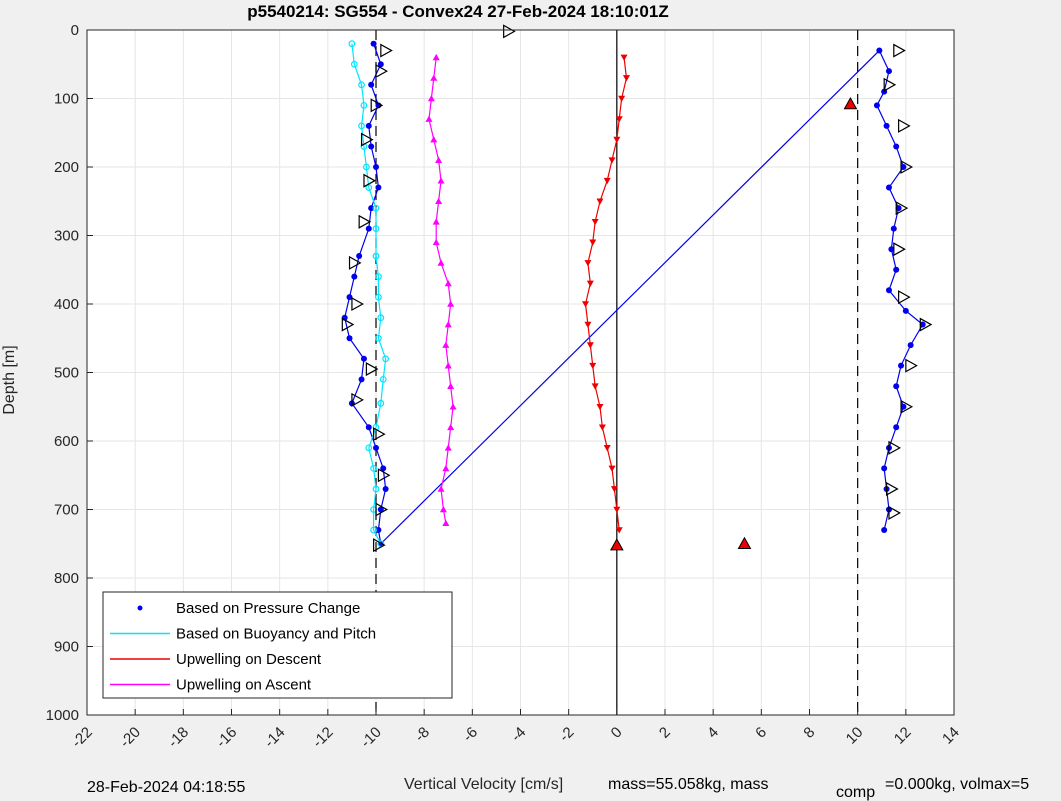 The height and width of the screenshot is (801, 1061). I want to click on footer-volmax: =0.000kg, volmax=5, so click(957, 784).